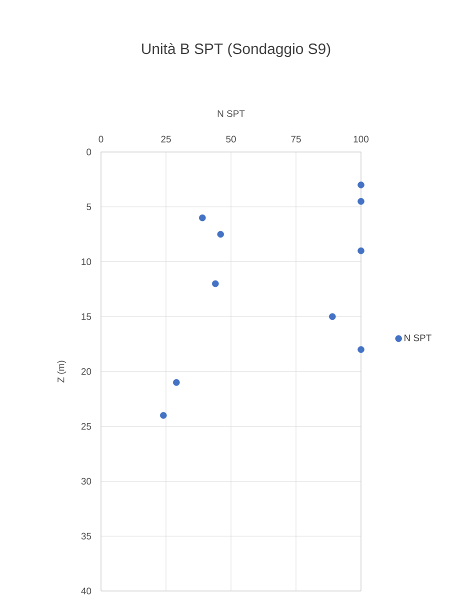 This screenshot has height=604, width=472. What do you see at coordinates (86, 591) in the screenshot?
I see `y-tick-label: 40` at bounding box center [86, 591].